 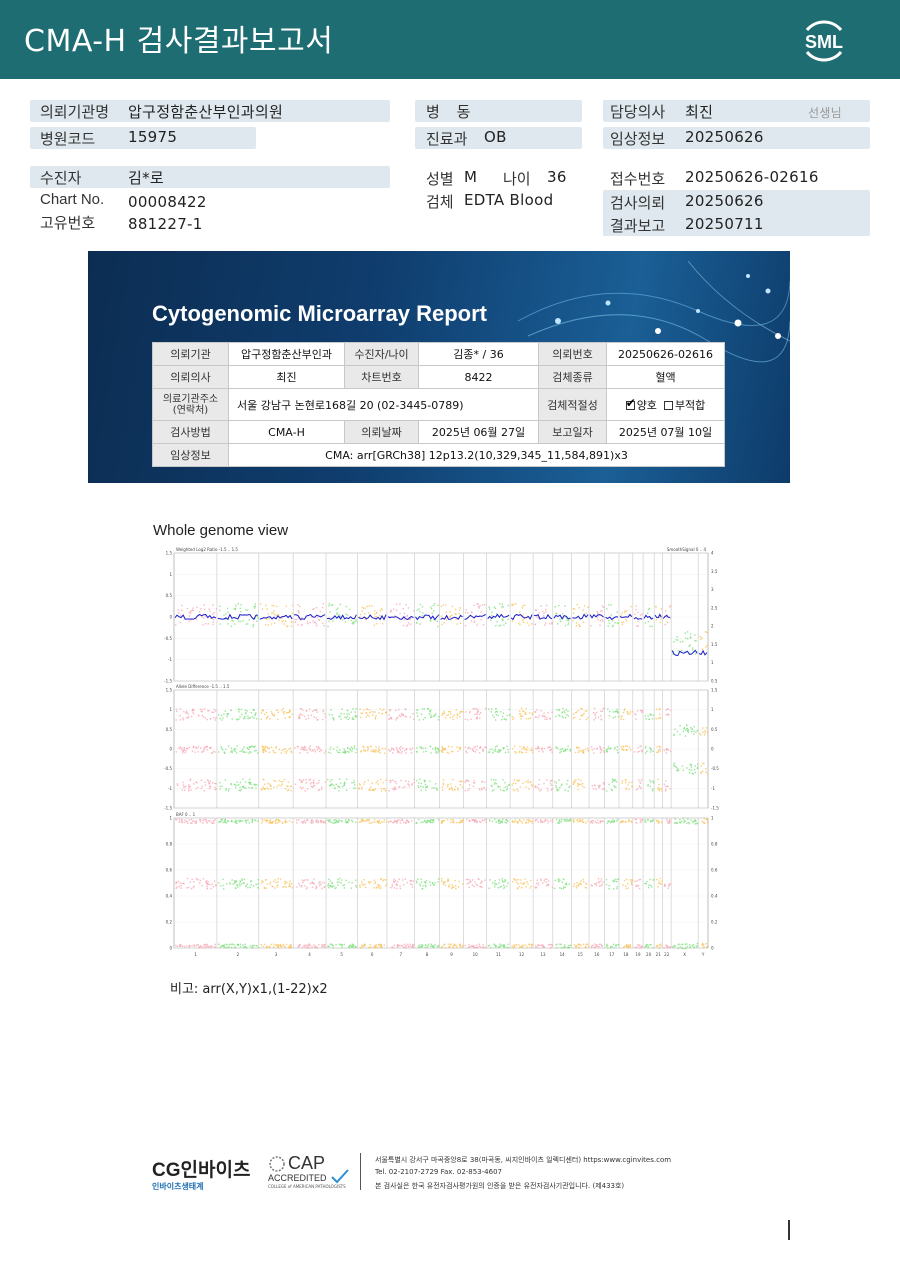 What do you see at coordinates (522, 954) in the screenshot?
I see `chromosome-label: 12` at bounding box center [522, 954].